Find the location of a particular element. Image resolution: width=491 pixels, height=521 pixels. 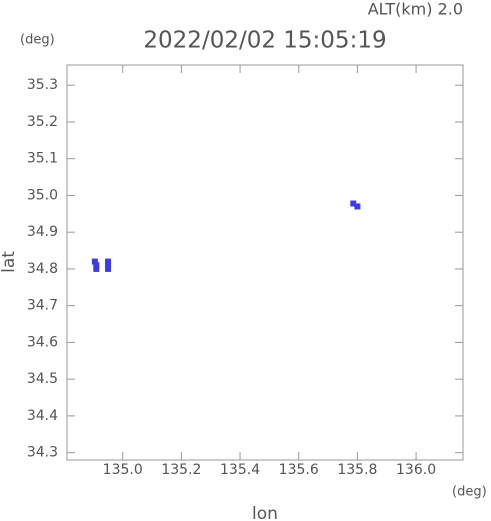

altitude-label: ALT(km) 2.0 is located at coordinates (415, 9).